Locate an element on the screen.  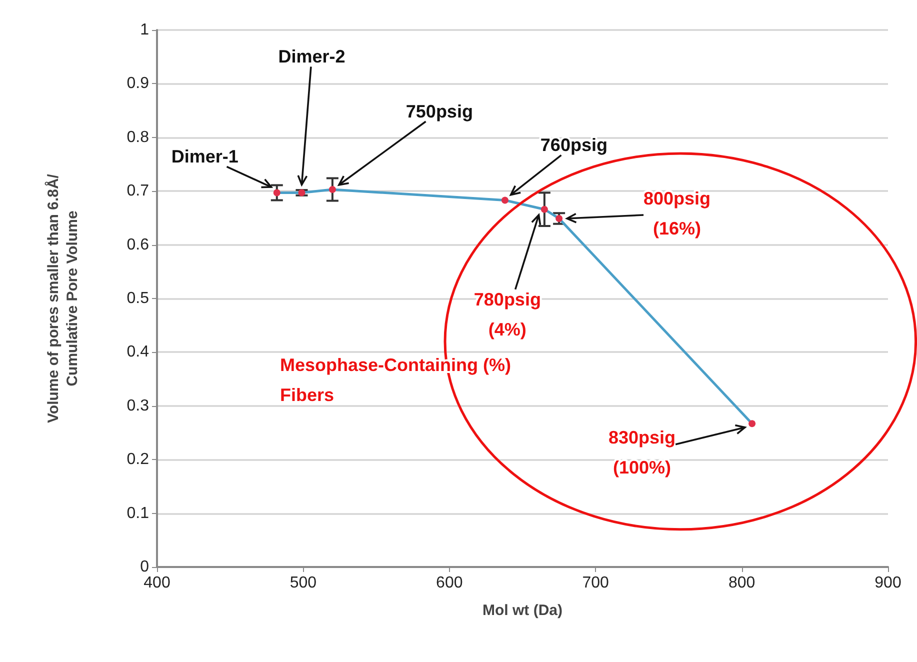
annotation: 750psig is located at coordinates (439, 111).